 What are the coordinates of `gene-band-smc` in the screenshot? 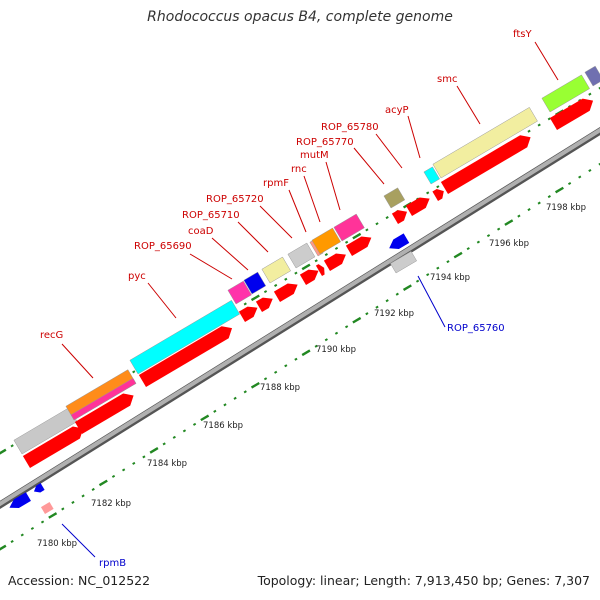 It's located at (485, 143).